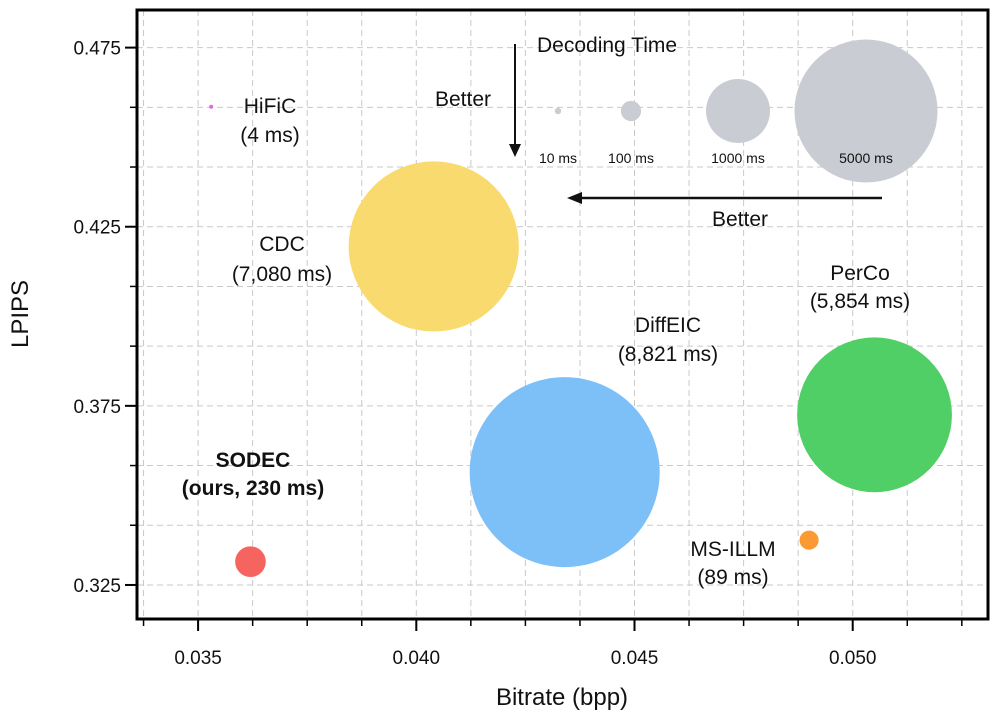  What do you see at coordinates (564, 472) in the screenshot?
I see `bubble-diffeic` at bounding box center [564, 472].